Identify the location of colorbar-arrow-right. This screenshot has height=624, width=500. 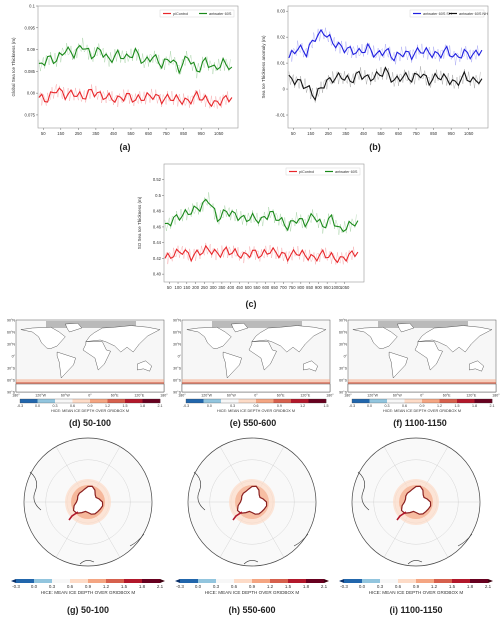
(490, 581).